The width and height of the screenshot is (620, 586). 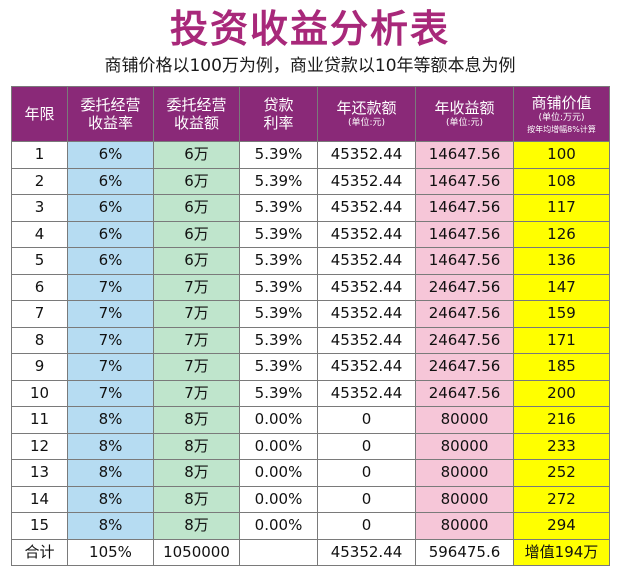 What do you see at coordinates (561, 314) in the screenshot?
I see `cell-shop-value: 159` at bounding box center [561, 314].